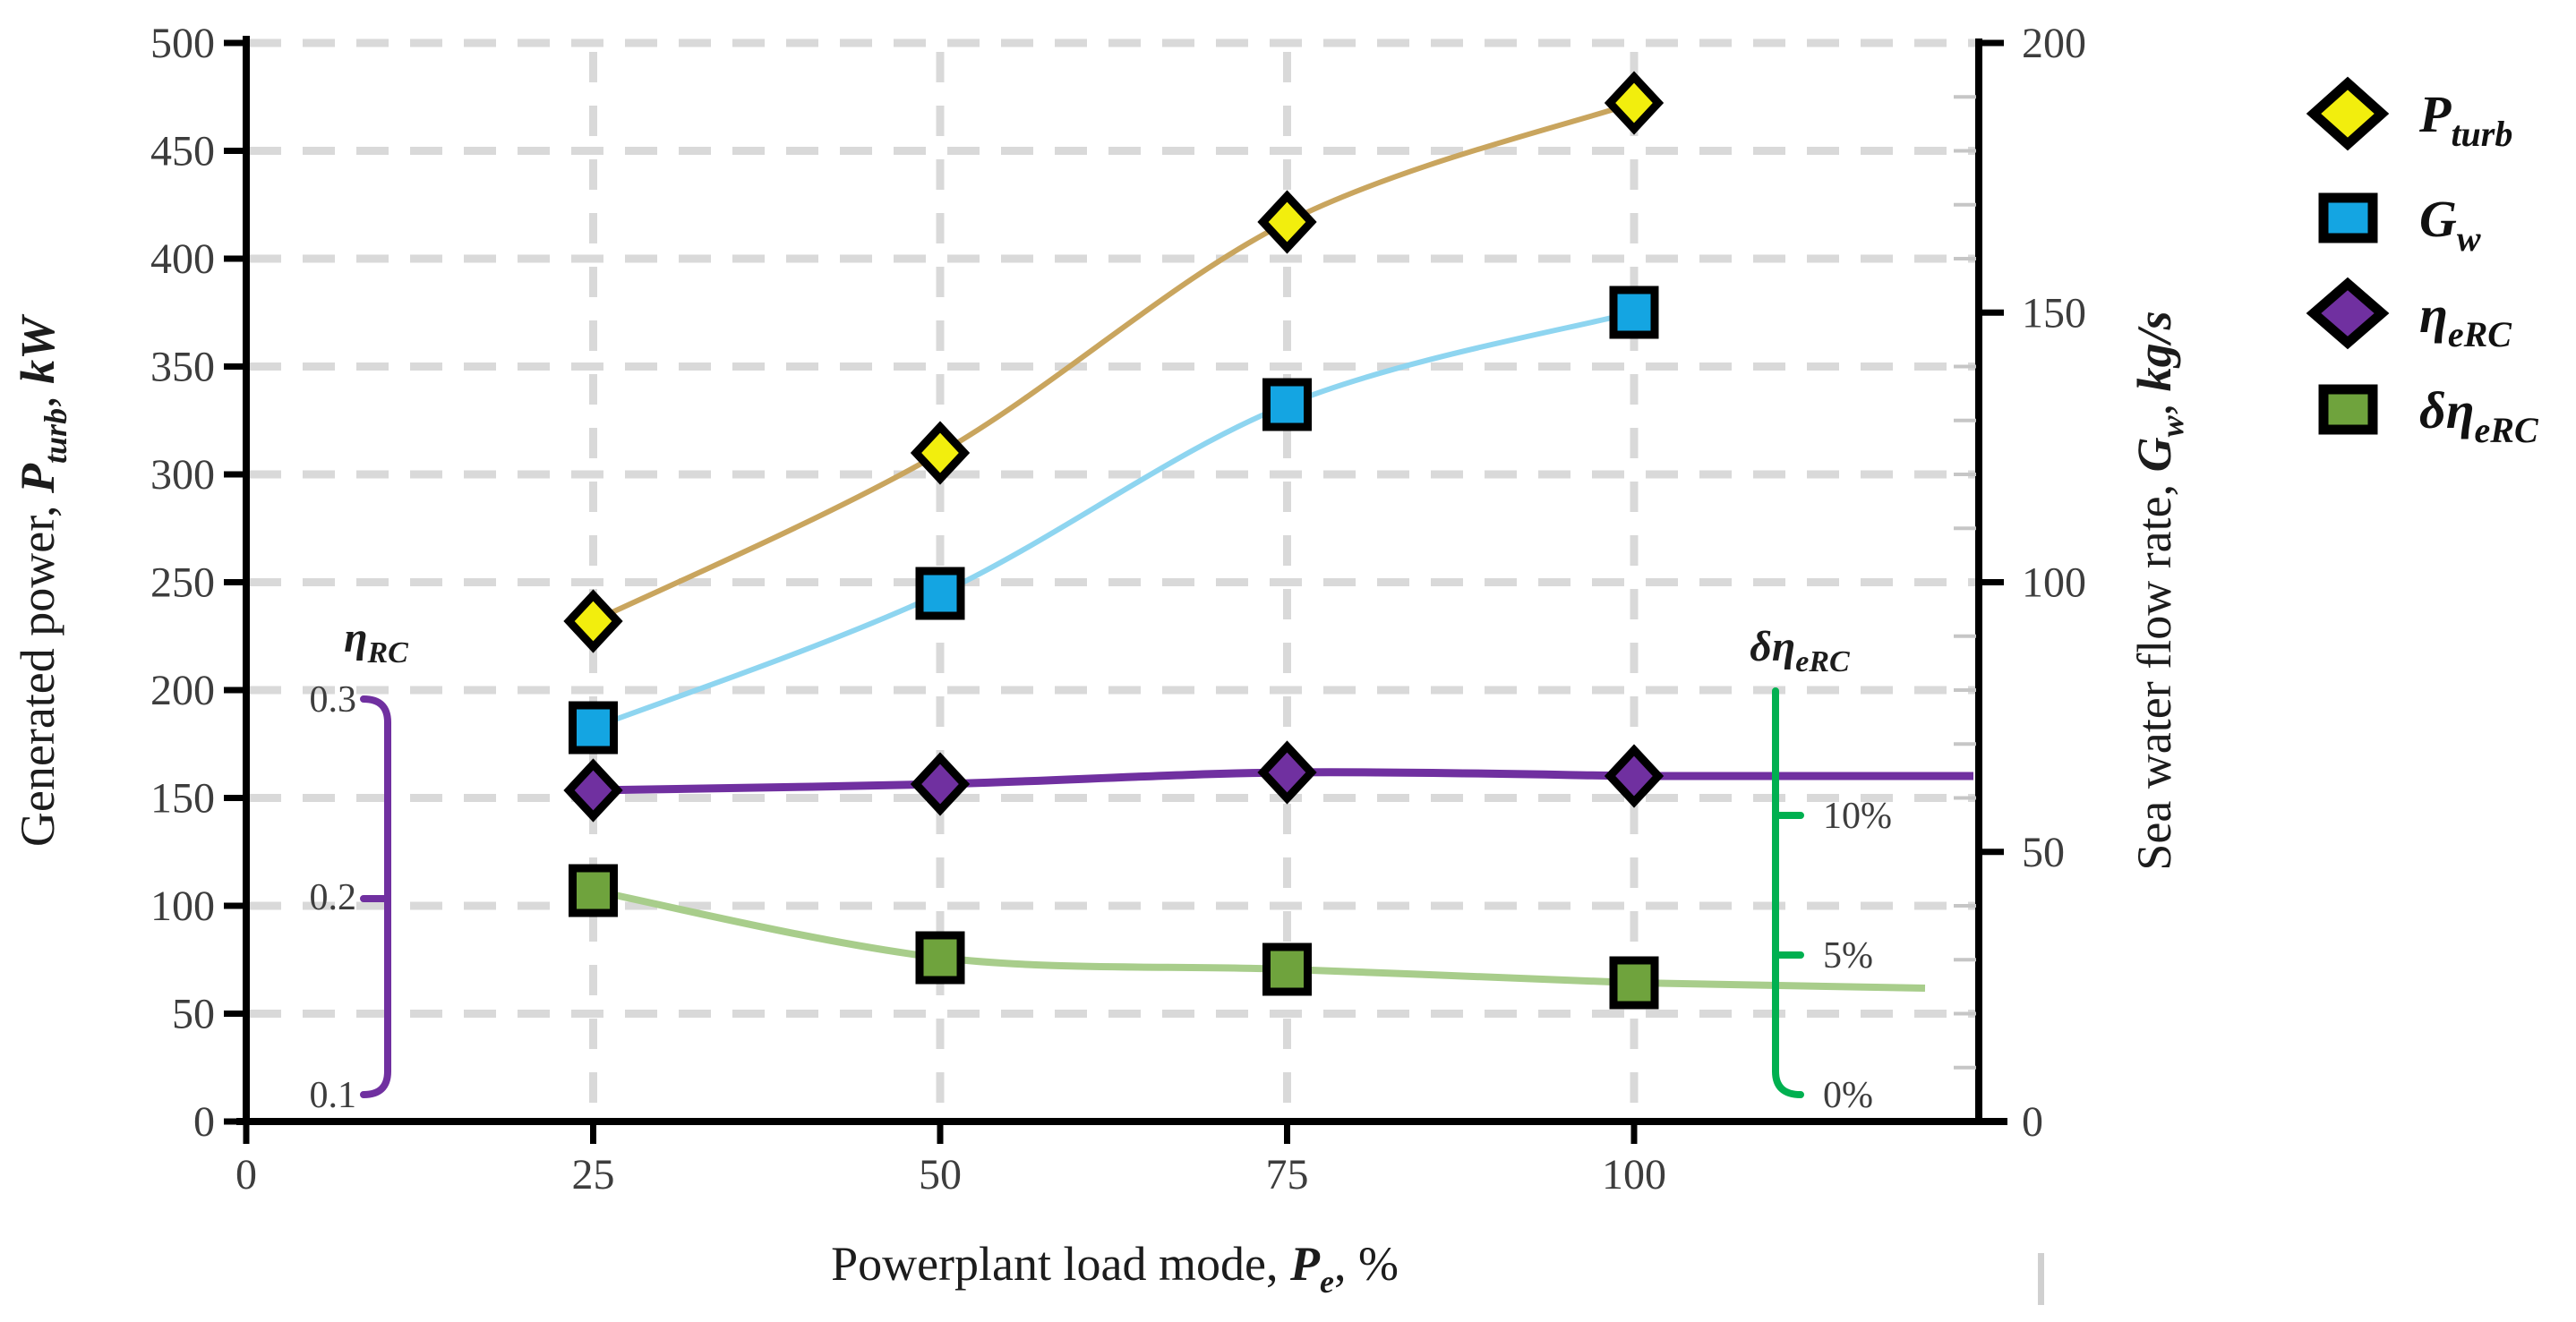 The width and height of the screenshot is (2576, 1322). What do you see at coordinates (182, 583) in the screenshot?
I see `left-tick-label: 250` at bounding box center [182, 583].